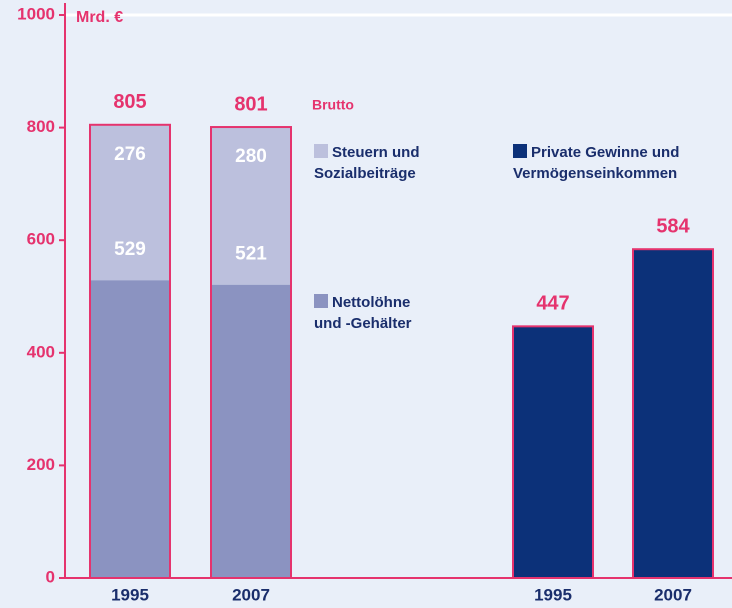  Describe the element at coordinates (130, 249) in the screenshot. I see `value-label: 529` at that location.